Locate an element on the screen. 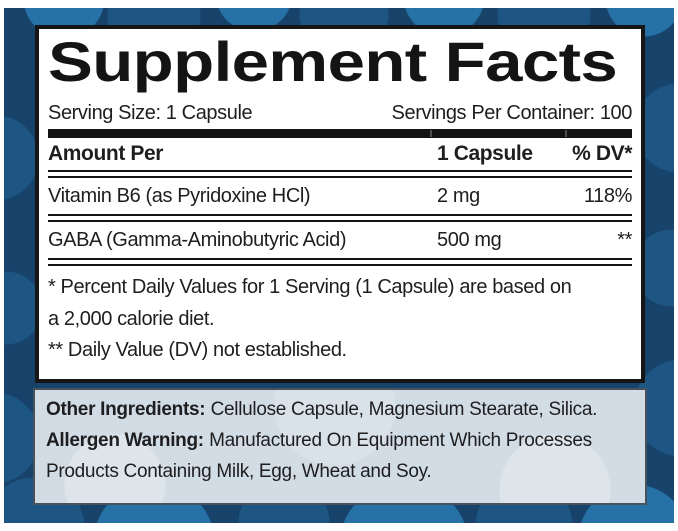 This screenshot has width=678, height=531. panel-title-text: Supplement Facts is located at coordinates (333, 61).